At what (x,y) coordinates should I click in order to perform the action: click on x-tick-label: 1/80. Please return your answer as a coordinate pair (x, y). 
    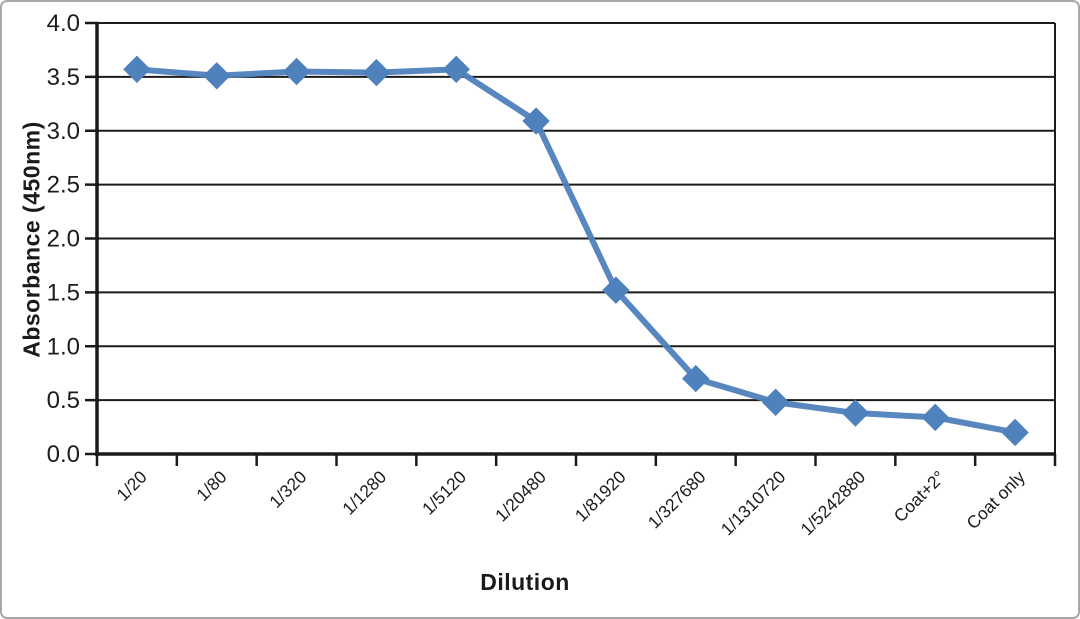
    Looking at the image, I should click on (211, 485).